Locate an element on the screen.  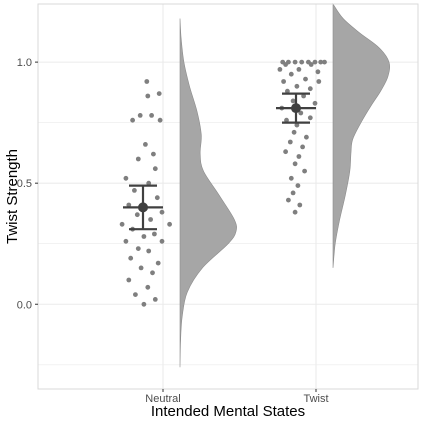
x-tick-label: Neutral is located at coordinates (162, 399).